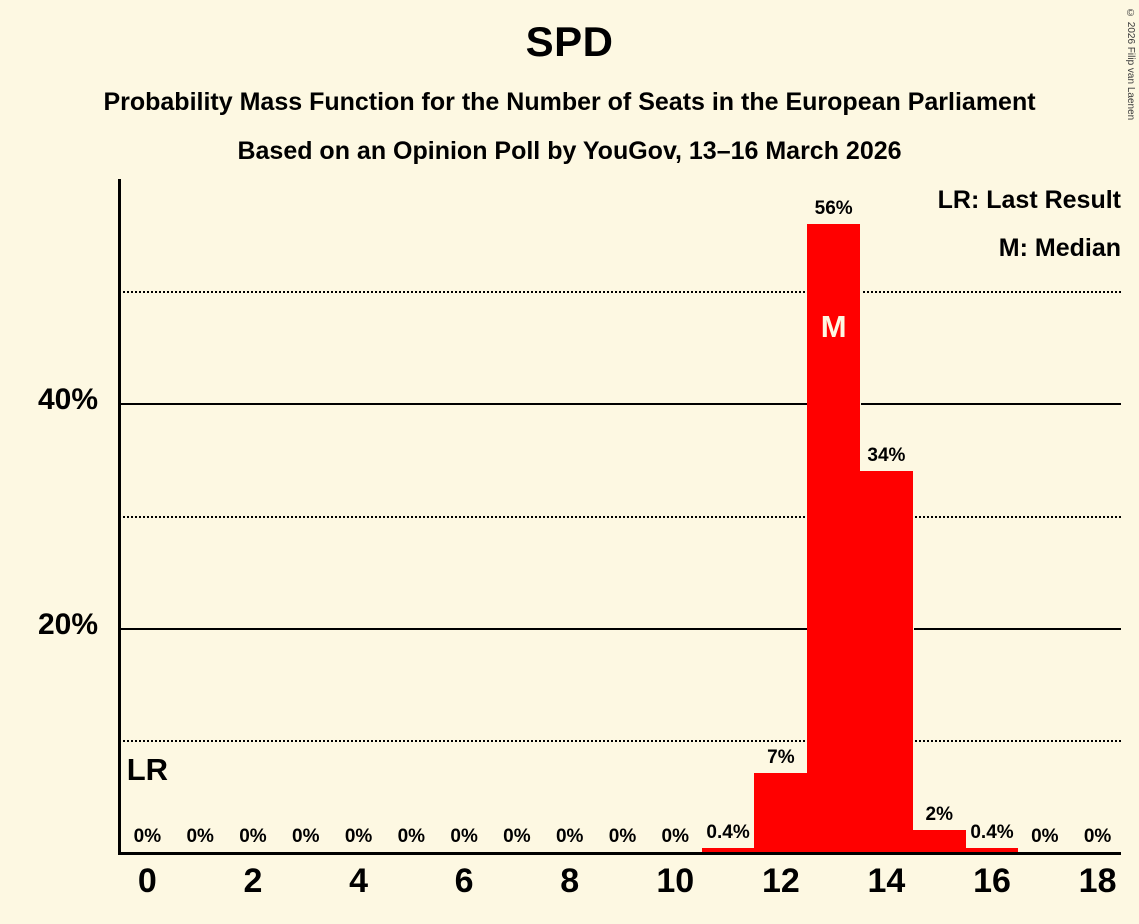 The height and width of the screenshot is (924, 1139). Describe the element at coordinates (358, 881) in the screenshot. I see `x-axis-tick-label: 4` at that location.